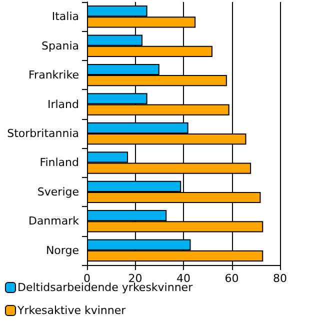 The height and width of the screenshot is (323, 320). What do you see at coordinates (59, 163) in the screenshot?
I see `y-tick-label: Finland` at bounding box center [59, 163].